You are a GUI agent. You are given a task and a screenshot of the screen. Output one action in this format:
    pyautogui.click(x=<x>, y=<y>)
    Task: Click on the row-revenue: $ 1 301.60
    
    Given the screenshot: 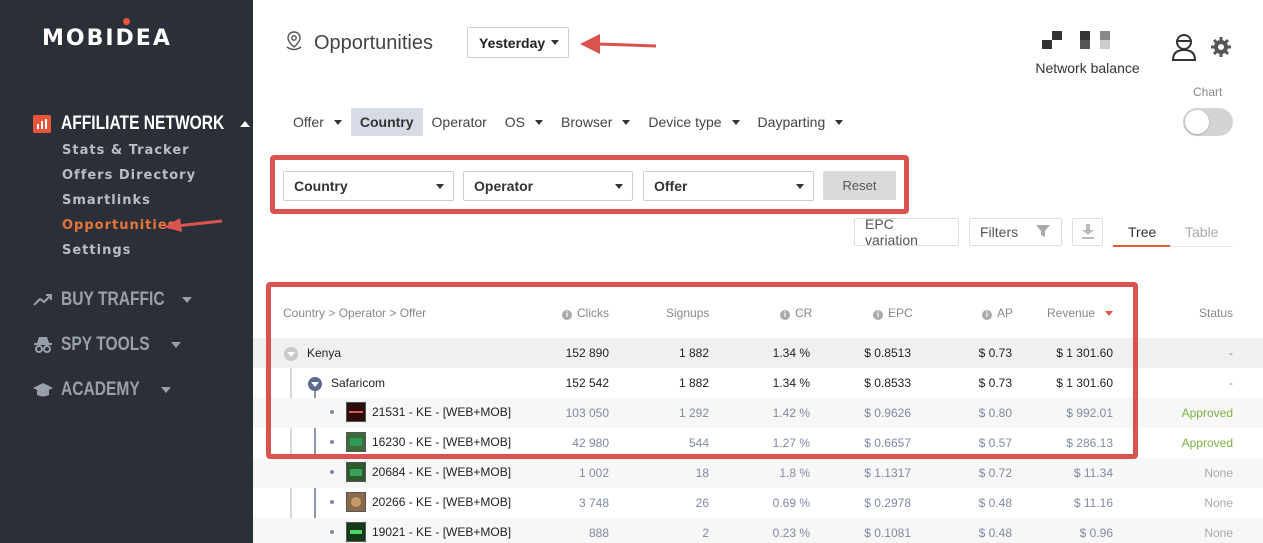 What is the action you would take?
    pyautogui.click(x=1084, y=383)
    